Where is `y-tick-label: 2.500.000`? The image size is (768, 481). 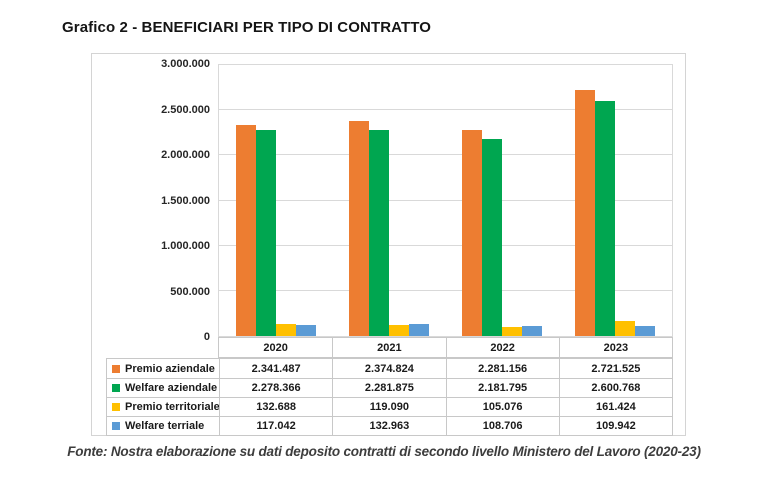
y-tick-label: 2.500.000 is located at coordinates (185, 109).